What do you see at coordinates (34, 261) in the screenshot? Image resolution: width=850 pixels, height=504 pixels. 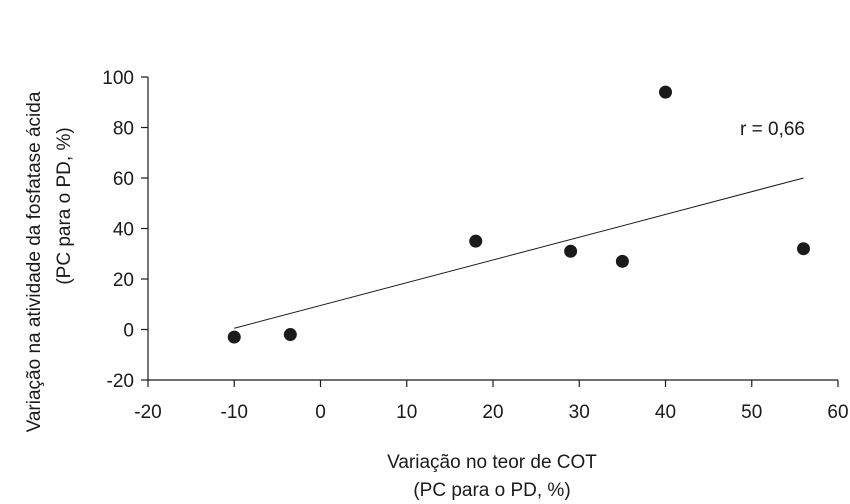 I see `y-axis-title-line1: Variação na atividade da fosfatase ácida` at bounding box center [34, 261].